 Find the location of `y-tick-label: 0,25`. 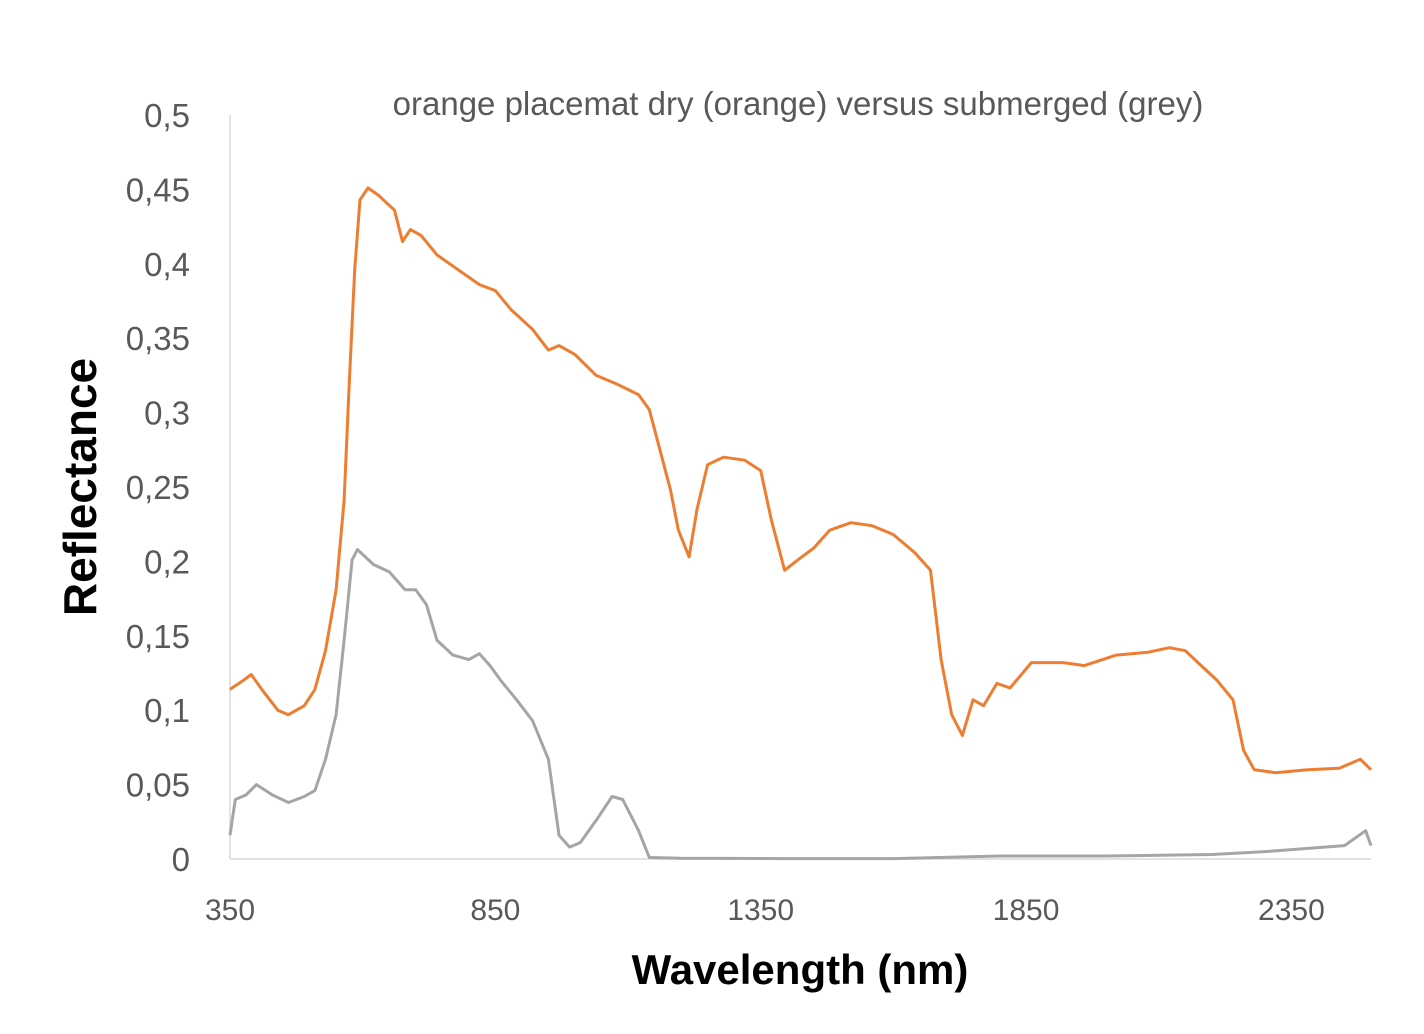

y-tick-label: 0,25 is located at coordinates (158, 487).